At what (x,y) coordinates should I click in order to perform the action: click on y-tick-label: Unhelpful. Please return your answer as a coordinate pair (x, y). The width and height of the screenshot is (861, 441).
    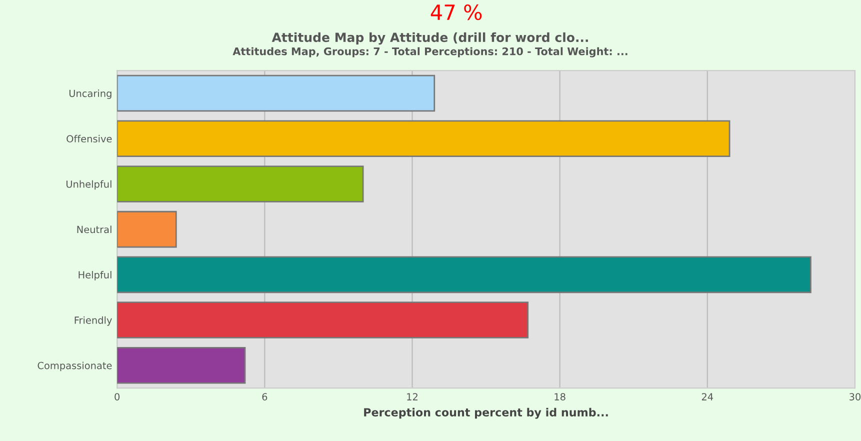
    Looking at the image, I should click on (89, 185).